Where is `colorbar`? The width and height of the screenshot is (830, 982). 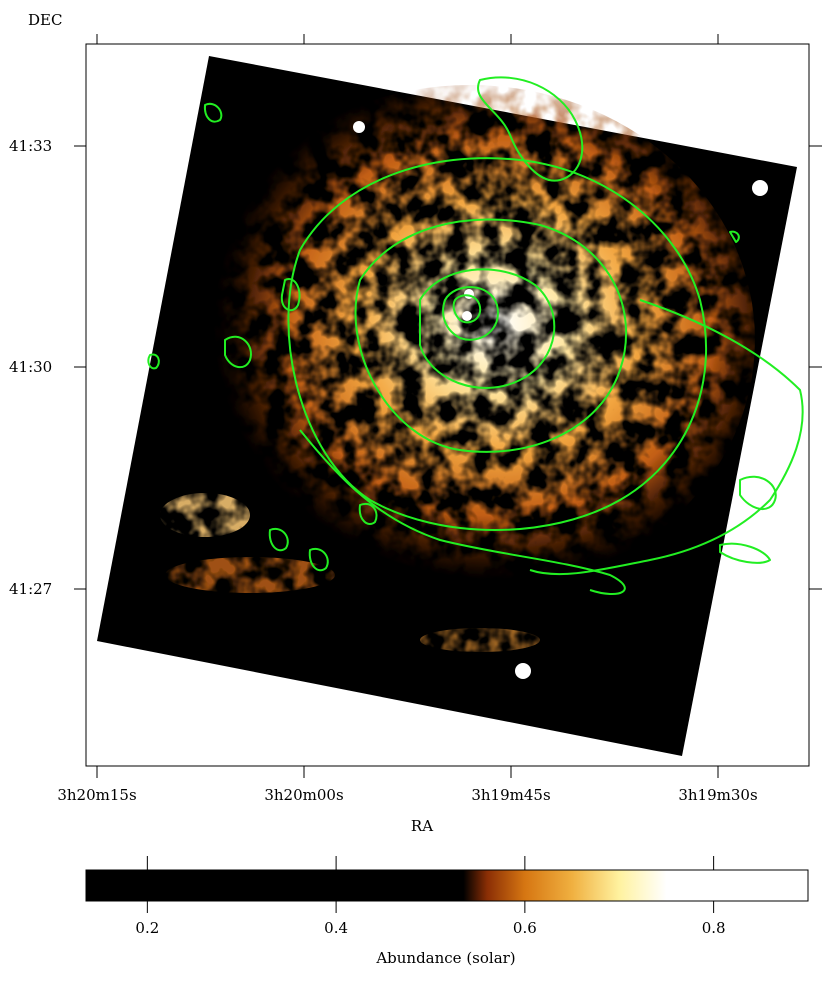
colorbar is located at coordinates (447, 885).